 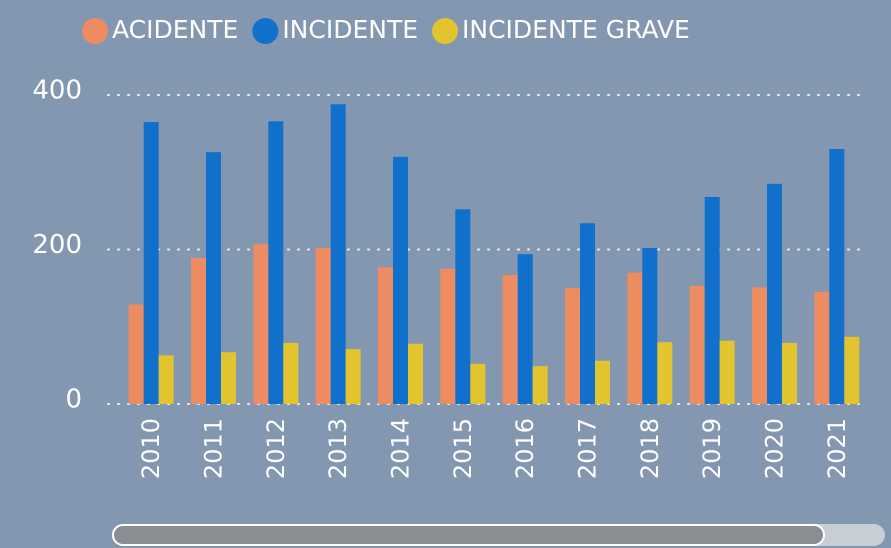 I want to click on x-tick-label: 2012, so click(x=276, y=448).